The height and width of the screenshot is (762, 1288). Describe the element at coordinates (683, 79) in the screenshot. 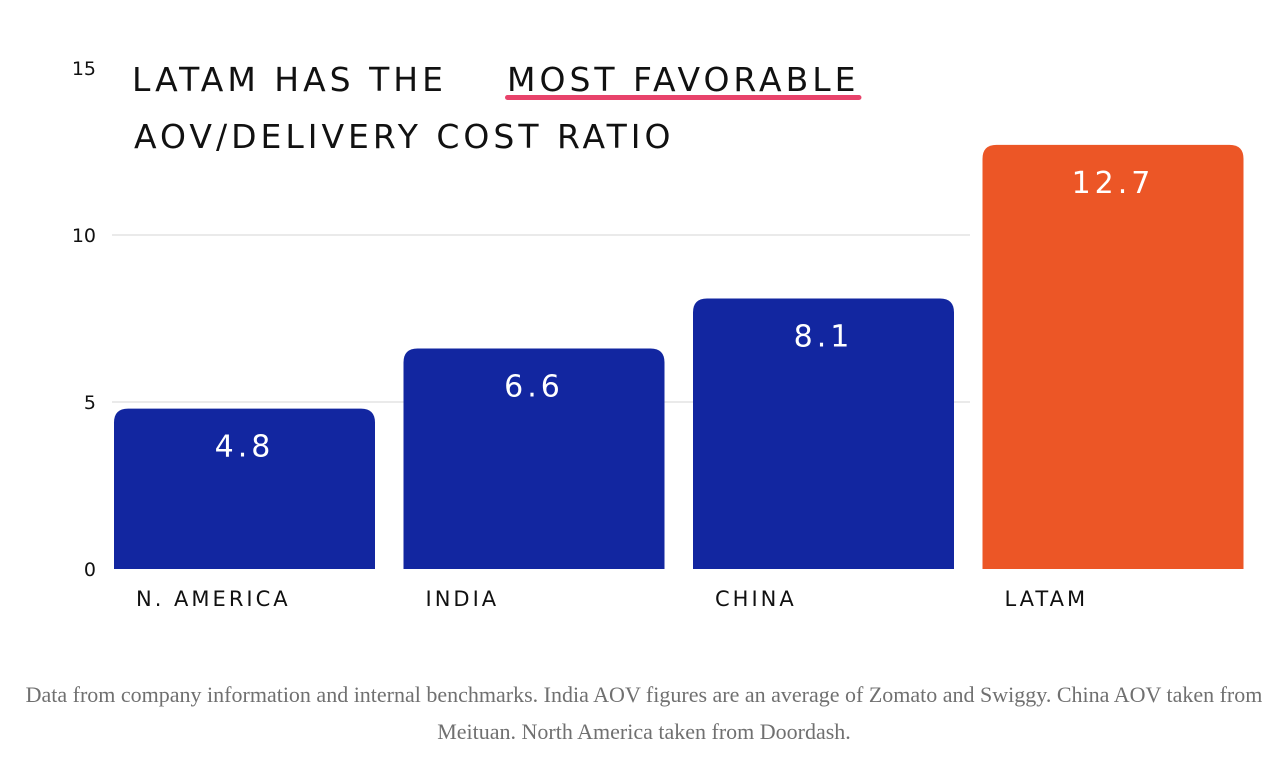

I see `chart-title-line-2: MOST FAVORABLE` at that location.